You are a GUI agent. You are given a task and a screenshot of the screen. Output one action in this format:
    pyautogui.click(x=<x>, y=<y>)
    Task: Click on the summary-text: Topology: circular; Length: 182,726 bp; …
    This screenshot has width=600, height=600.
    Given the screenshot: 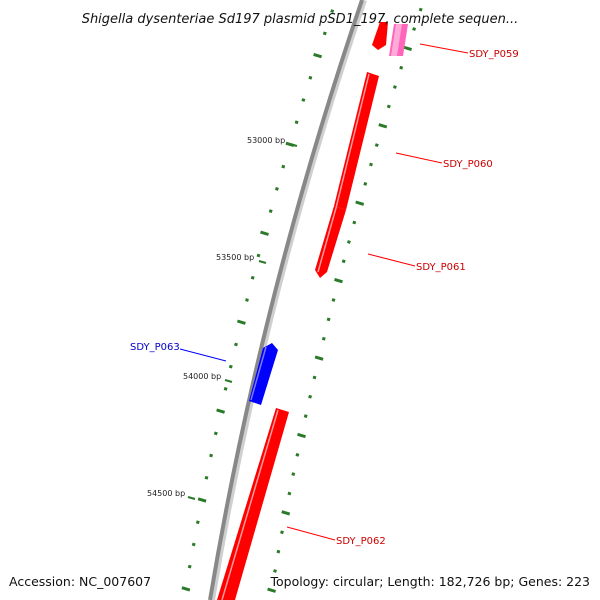 What is the action you would take?
    pyautogui.click(x=430, y=581)
    